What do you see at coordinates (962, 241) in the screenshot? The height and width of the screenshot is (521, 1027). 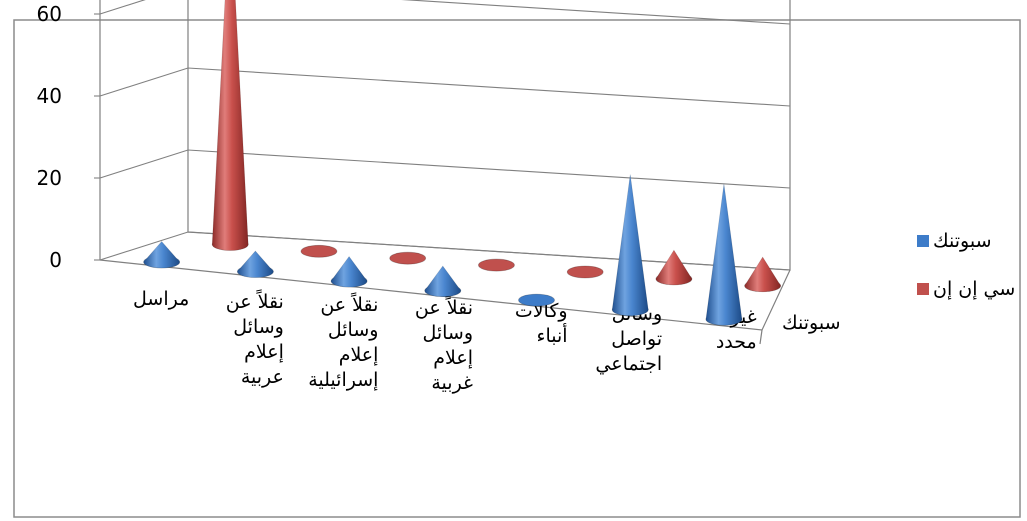 I see `legend-label: سبوتنك` at bounding box center [962, 241].